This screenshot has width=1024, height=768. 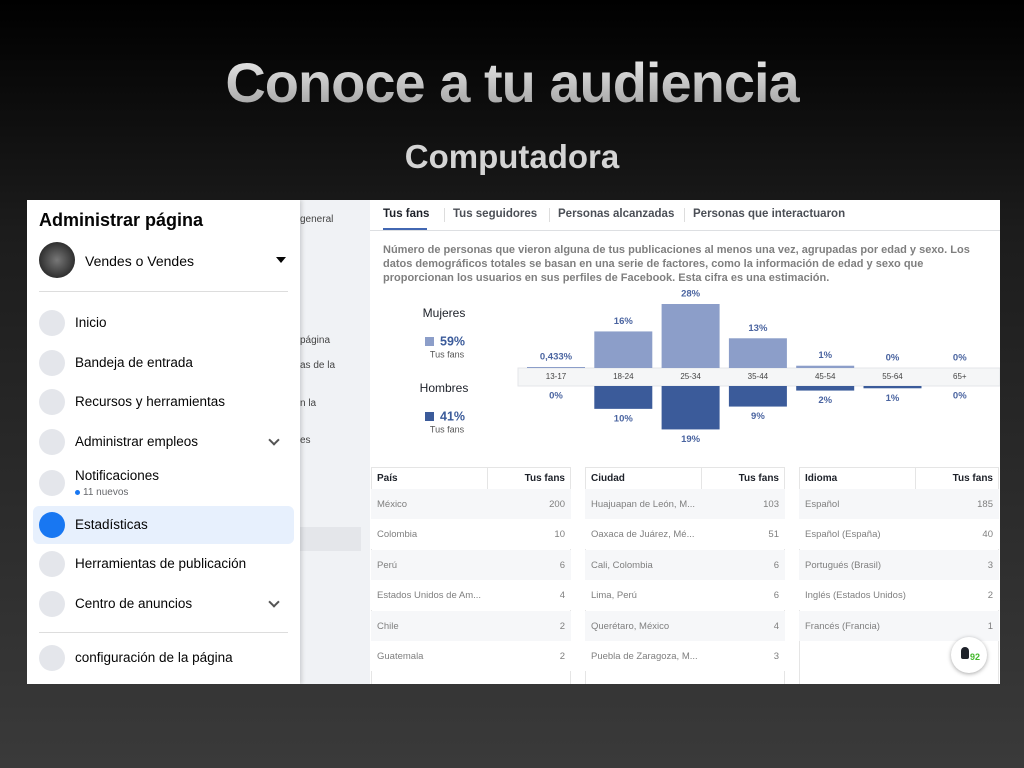 I want to click on value-label: 10%, so click(x=624, y=418).